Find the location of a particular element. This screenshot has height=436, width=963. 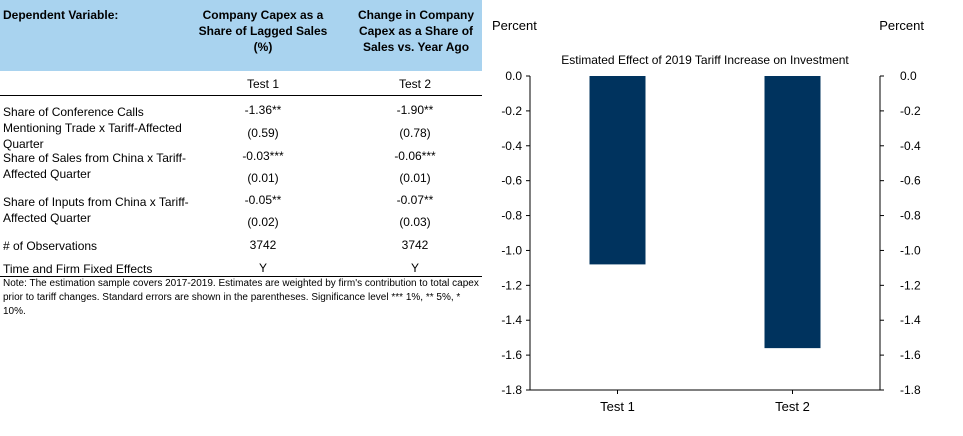

se-test2: (0.01) is located at coordinates (415, 178).